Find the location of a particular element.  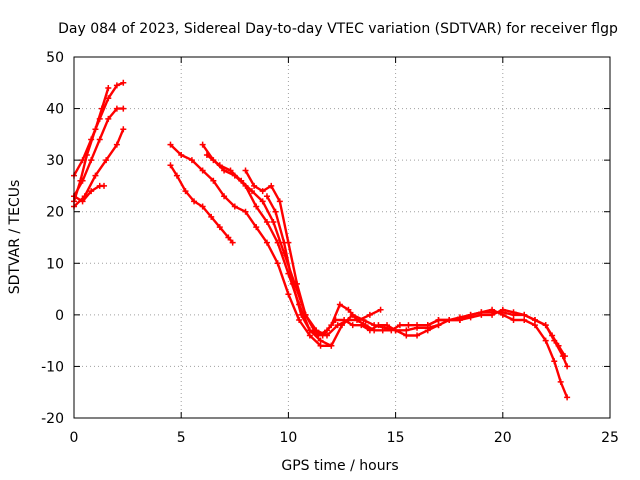

y-tick-label: -20 is located at coordinates (52, 419).